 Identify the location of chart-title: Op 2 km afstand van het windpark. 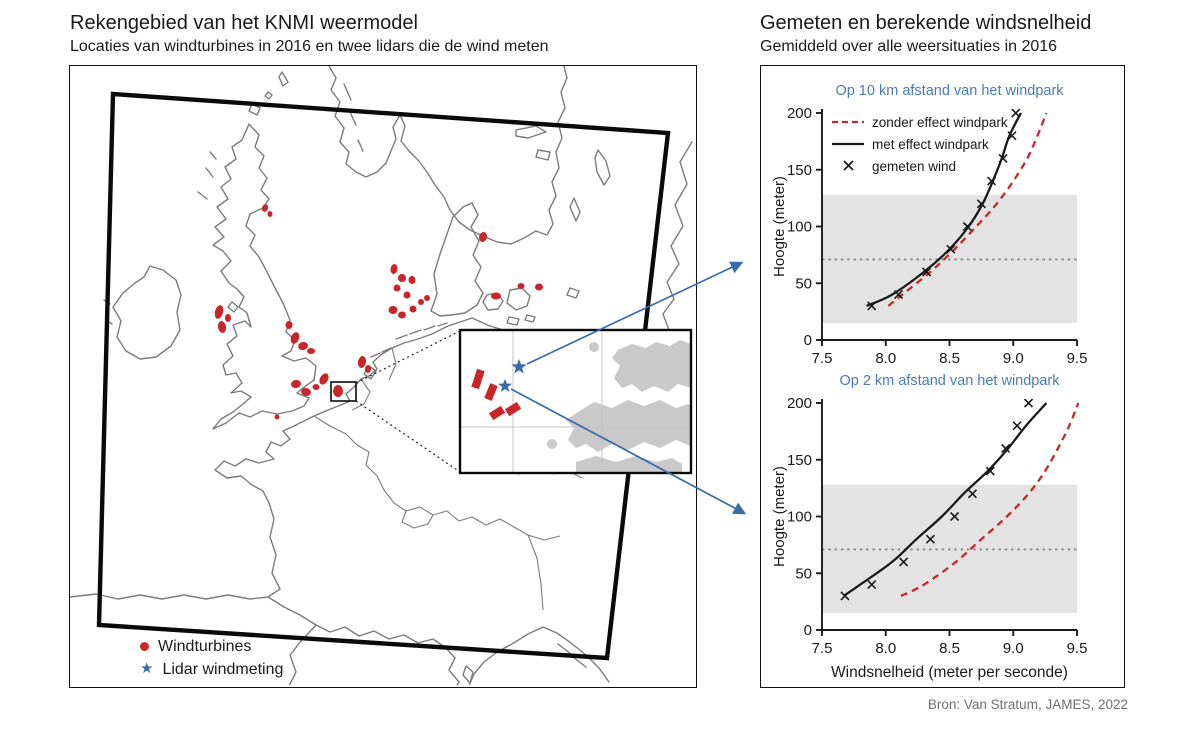
(949, 381).